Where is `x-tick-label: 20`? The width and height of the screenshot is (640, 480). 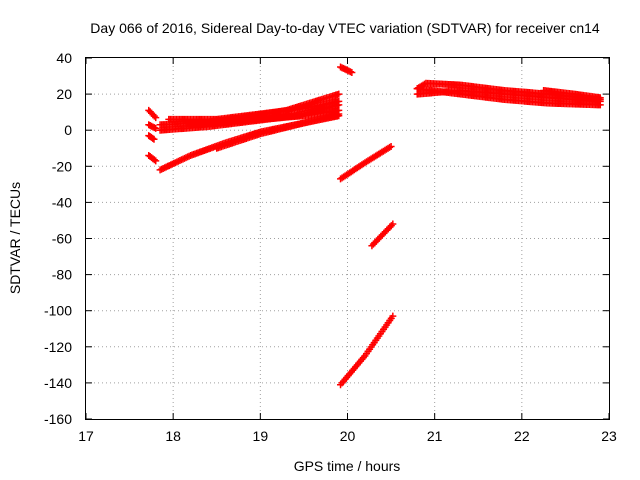 x-tick-label: 20 is located at coordinates (348, 436).